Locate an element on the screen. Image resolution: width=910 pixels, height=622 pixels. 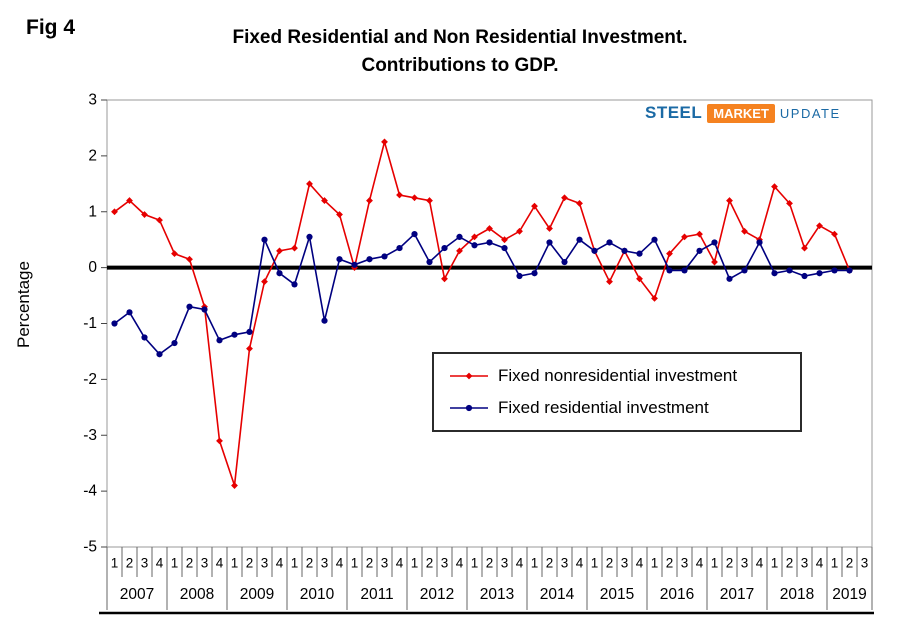
svg-text: 2013 is located at coordinates (497, 594).